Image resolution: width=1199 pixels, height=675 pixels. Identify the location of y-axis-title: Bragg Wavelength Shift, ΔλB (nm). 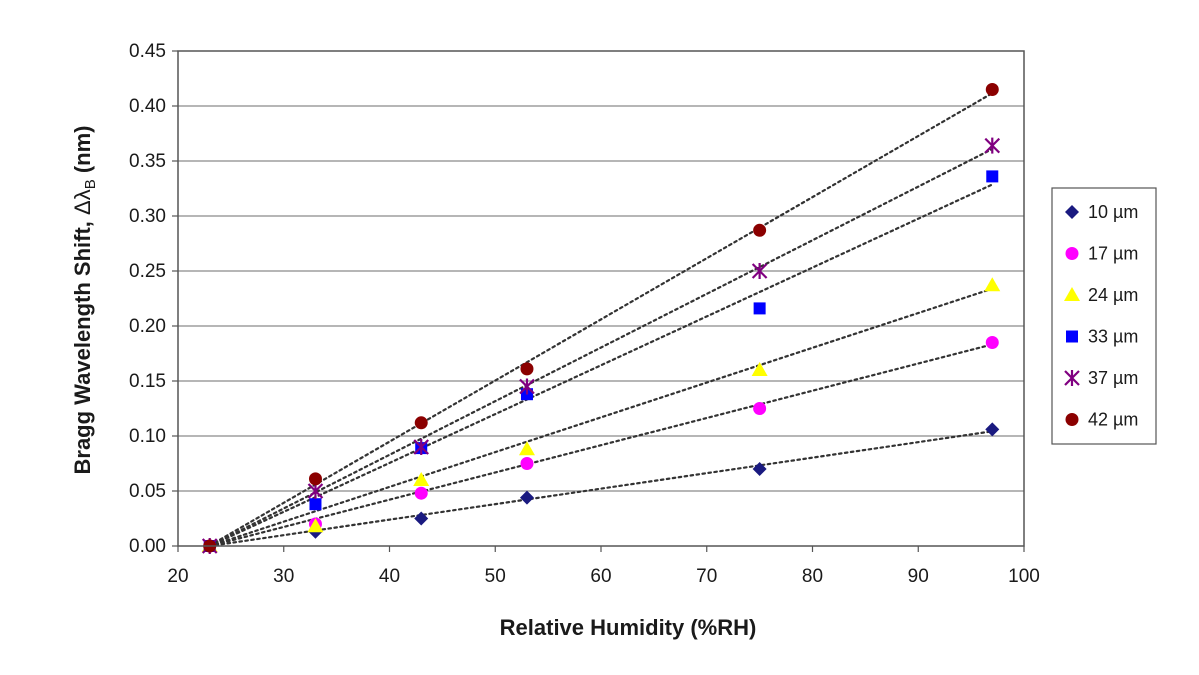
(84, 299).